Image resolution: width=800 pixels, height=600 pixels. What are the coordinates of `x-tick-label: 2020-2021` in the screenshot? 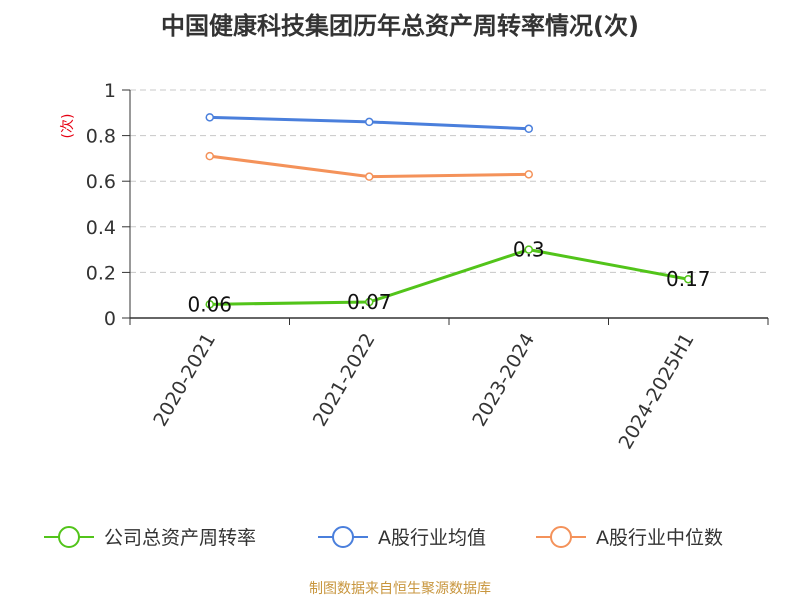 It's located at (184, 380).